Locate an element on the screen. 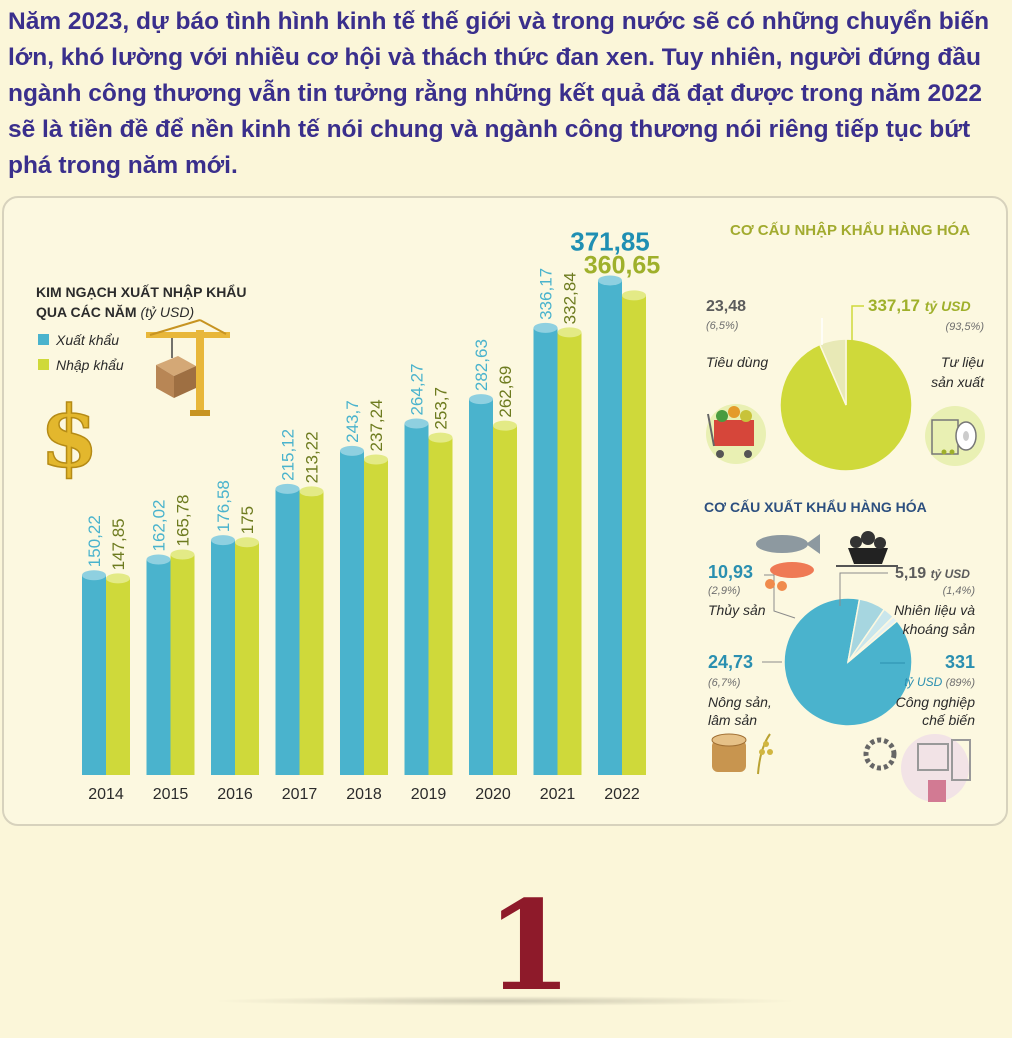 This screenshot has width=1012, height=1038. bar-import-2021 is located at coordinates (569, 553).